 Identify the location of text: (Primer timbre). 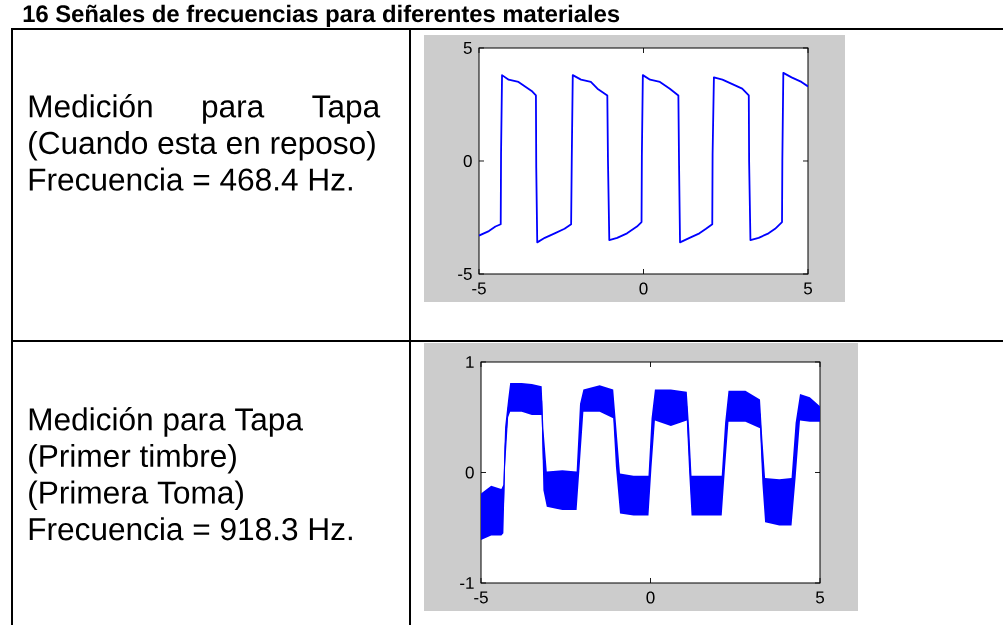
(132, 458).